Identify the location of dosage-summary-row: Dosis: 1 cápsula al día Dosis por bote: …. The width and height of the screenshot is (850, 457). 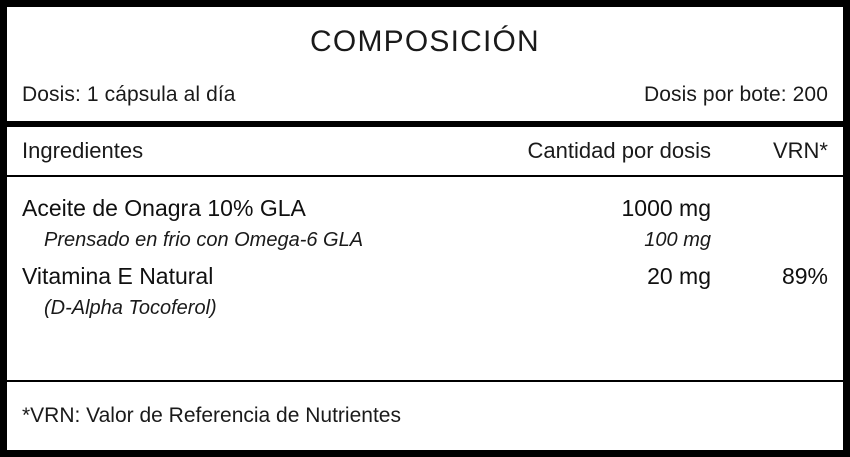
(425, 95).